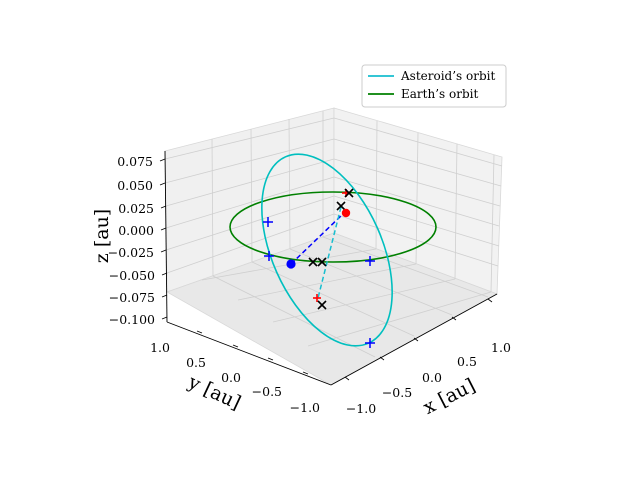 This screenshot has height=480, width=640. I want to click on y-tick-m10: −1.0, so click(305, 407).